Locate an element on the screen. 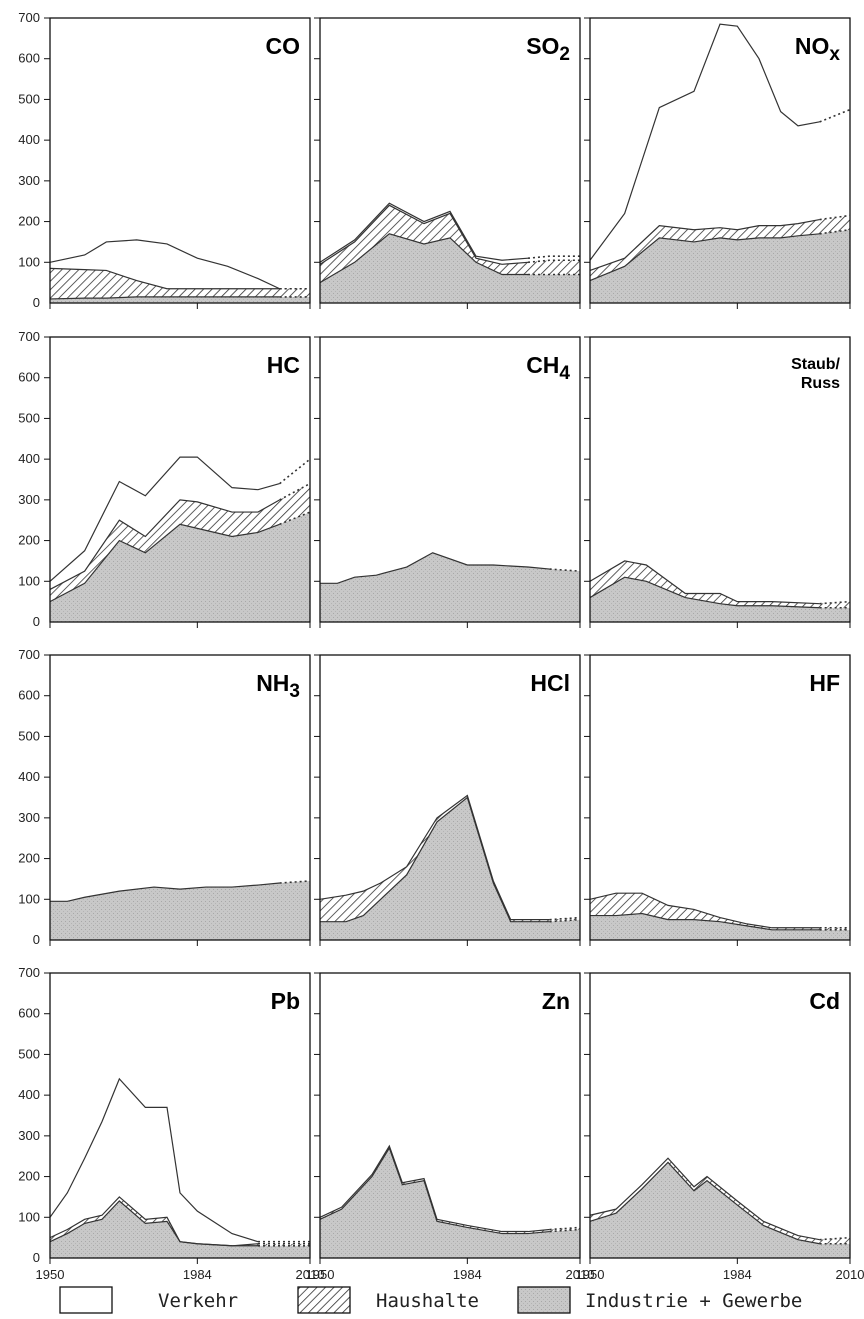 The image size is (864, 1319). panel-nh3: 100 200 300 400 500 600 700 0 NH3 is located at coordinates (164, 797).